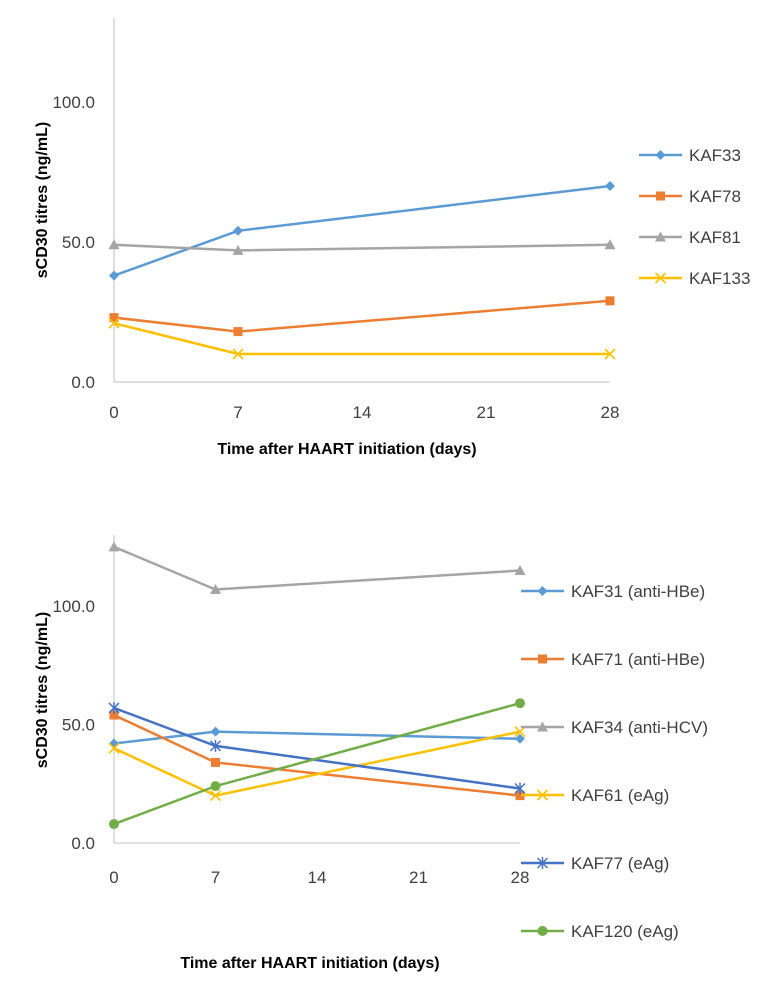  I want to click on legend-item: KAF31 (anti-HBe), so click(613, 591).